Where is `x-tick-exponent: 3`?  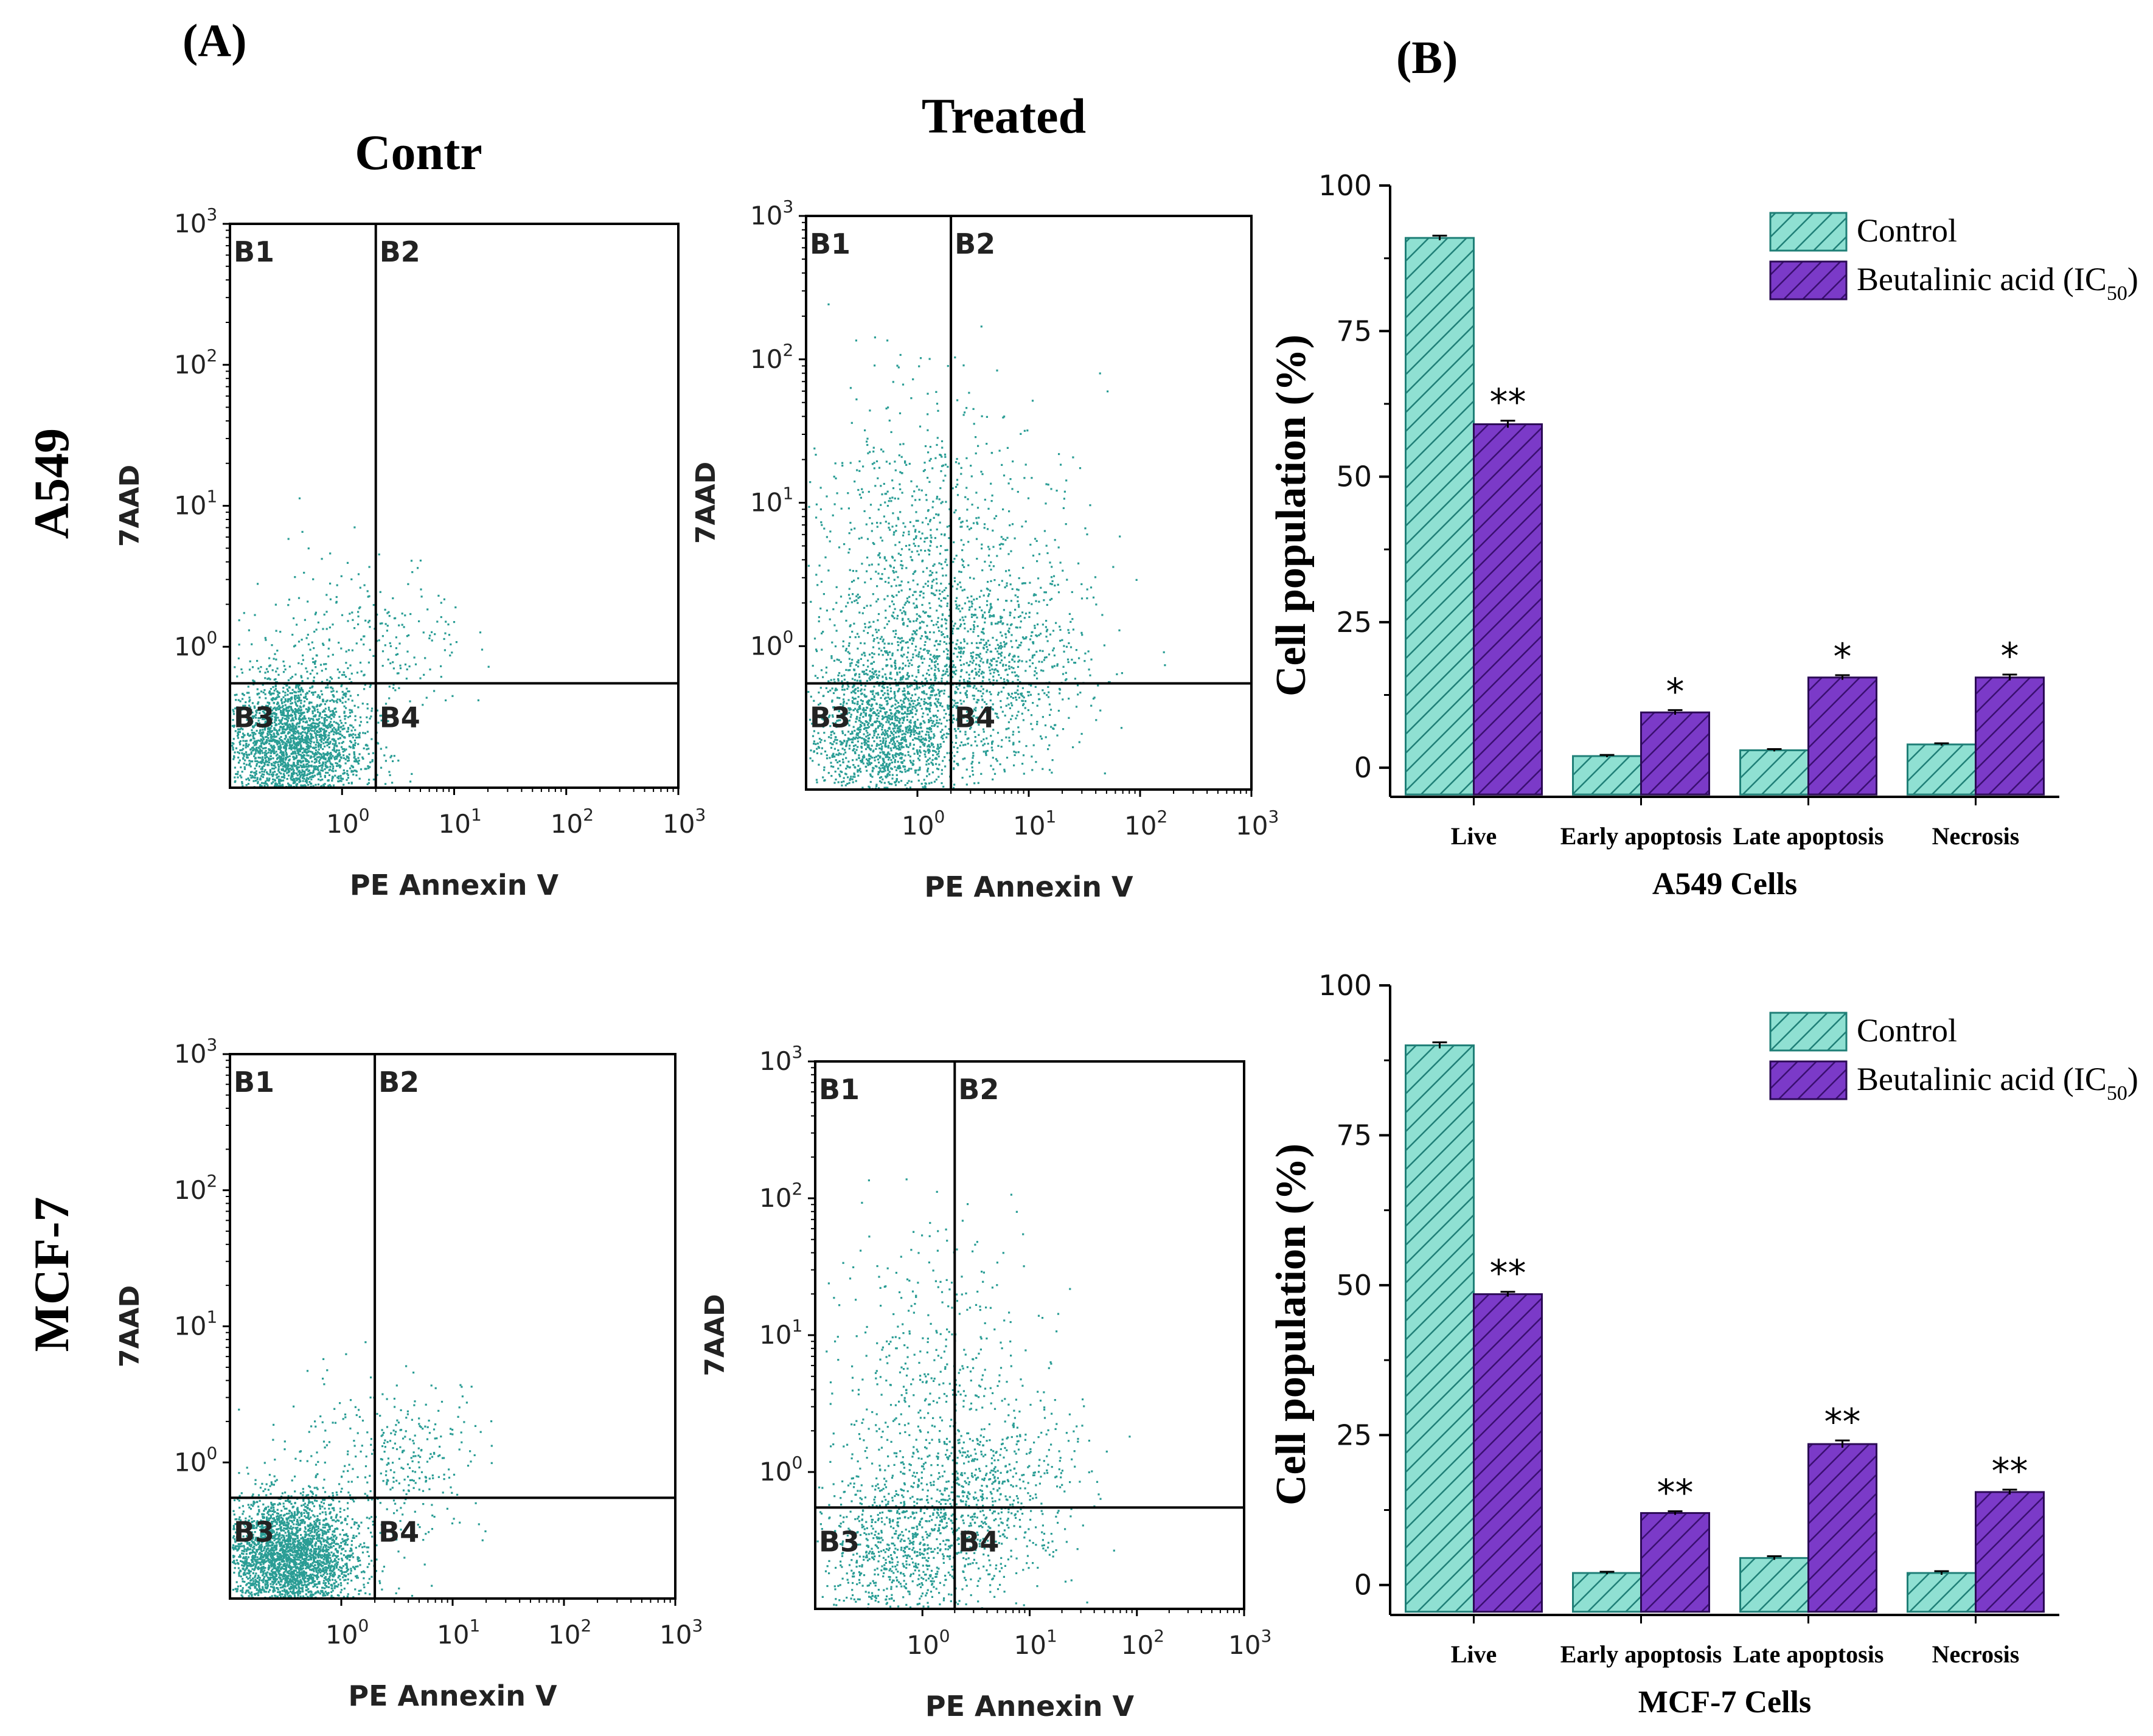
x-tick-exponent: 3 is located at coordinates (700, 815).